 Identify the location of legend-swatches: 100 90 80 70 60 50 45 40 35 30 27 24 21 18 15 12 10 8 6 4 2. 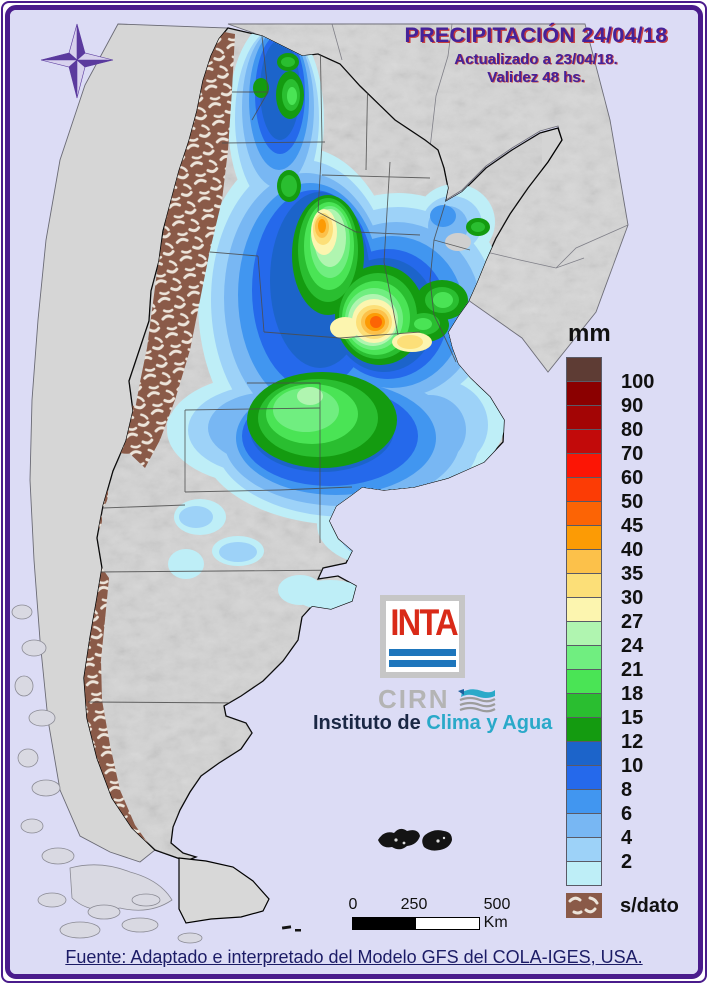
(610, 621).